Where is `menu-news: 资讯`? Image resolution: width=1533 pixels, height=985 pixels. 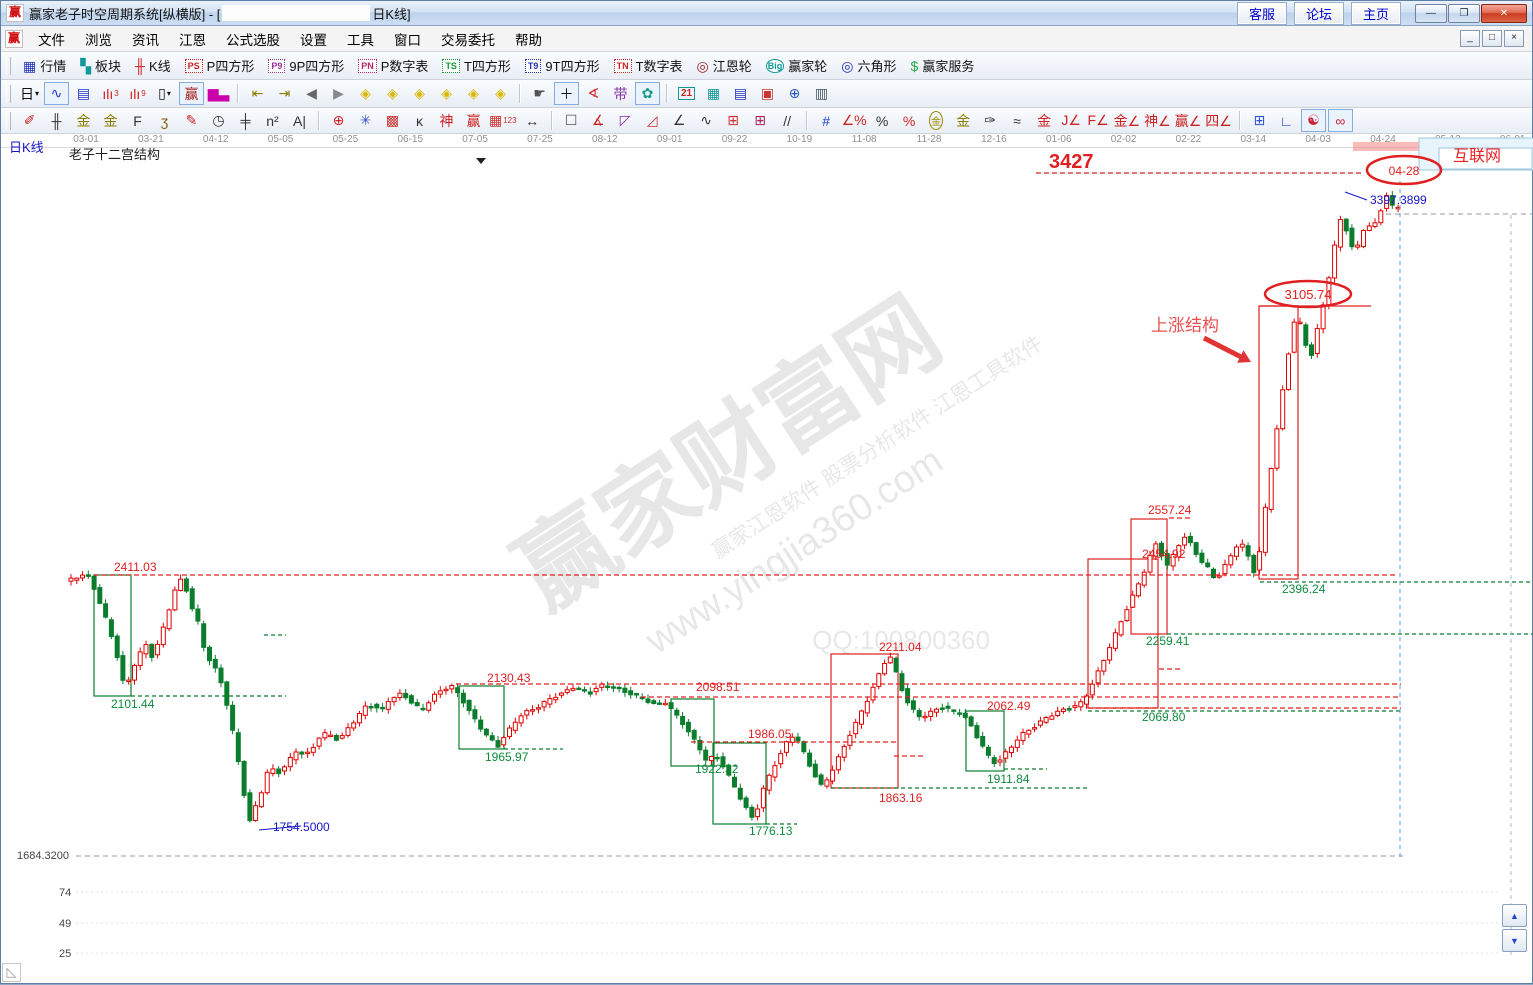
menu-news: 资讯 is located at coordinates (145, 40).